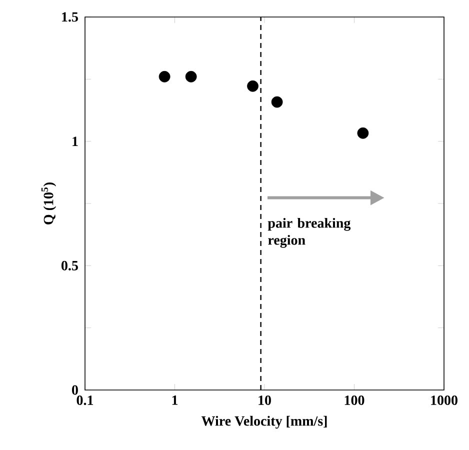 The image size is (469, 450). Describe the element at coordinates (75, 390) in the screenshot. I see `y-tick-label: 0` at that location.